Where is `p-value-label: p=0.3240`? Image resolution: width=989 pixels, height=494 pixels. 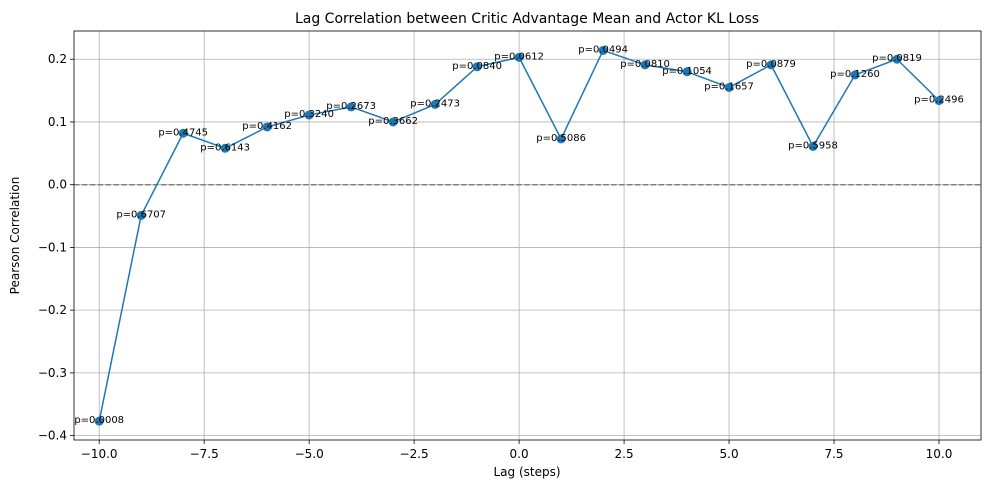 p-value-label: p=0.3240 is located at coordinates (309, 114).